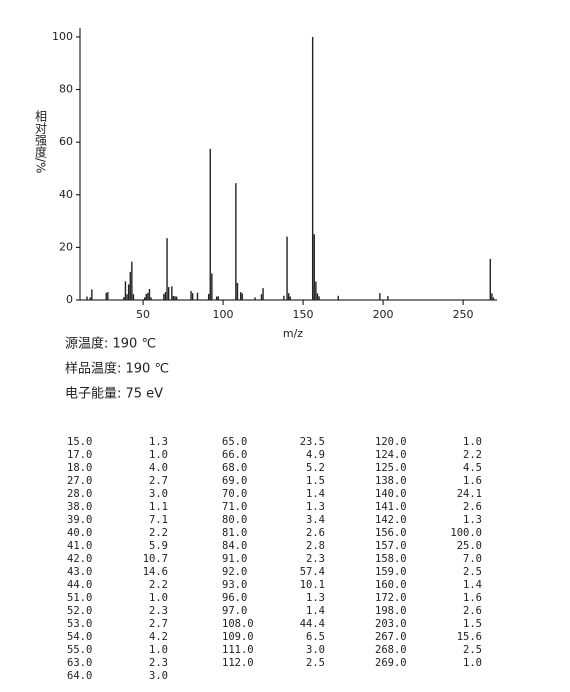 The height and width of the screenshot is (692, 570). What do you see at coordinates (391, 520) in the screenshot?
I see `mz-cell: 142.0` at bounding box center [391, 520].